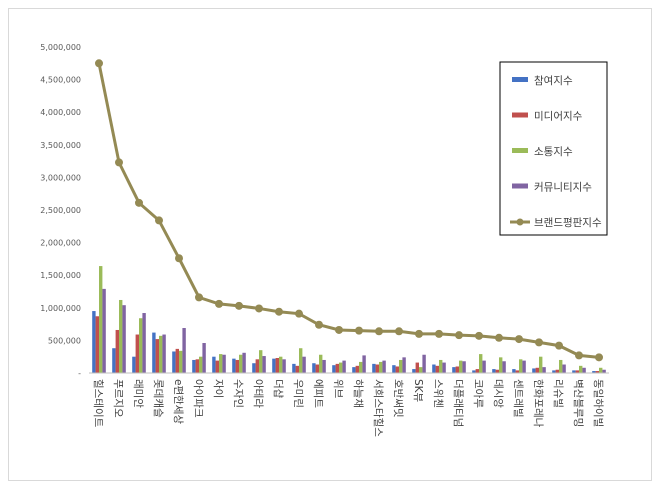 The width and height of the screenshot is (660, 489). Describe the element at coordinates (338, 389) in the screenshot. I see `x-category-label: 위브` at that location.